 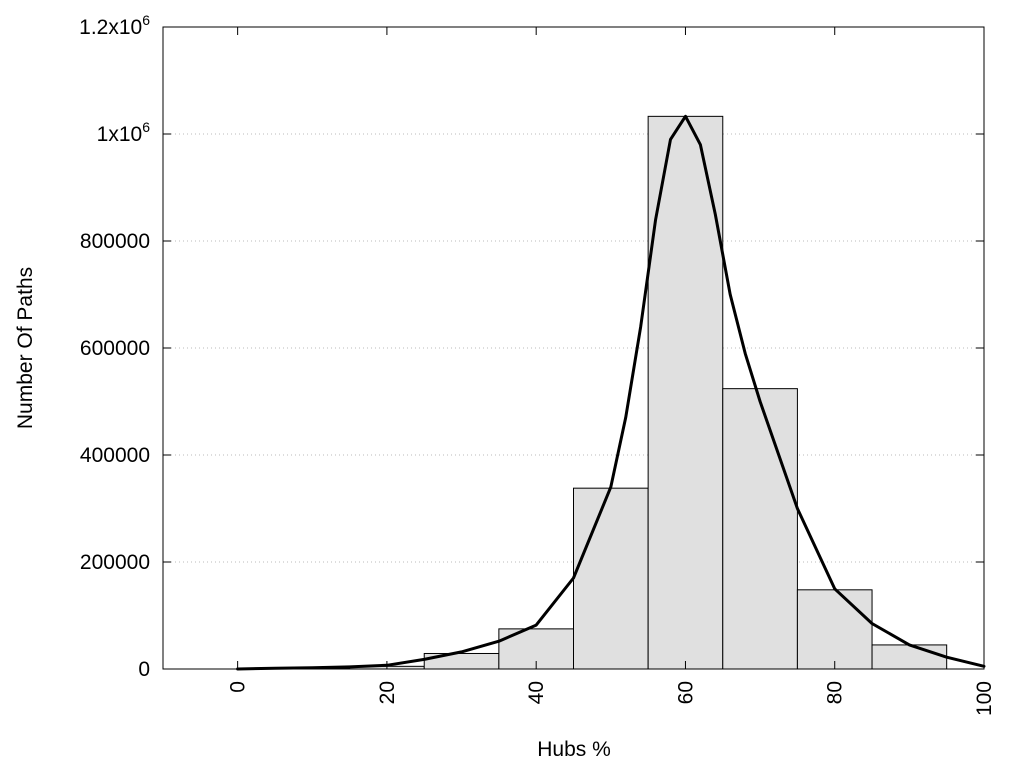 What do you see at coordinates (835, 692) in the screenshot?
I see `x-tick-label: 80` at bounding box center [835, 692].